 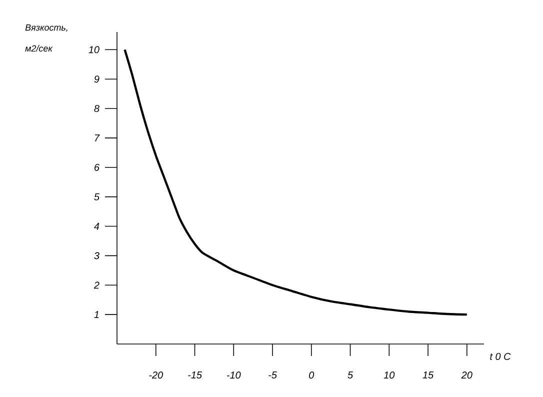 I want to click on x-tick-label: 15, so click(x=428, y=375).